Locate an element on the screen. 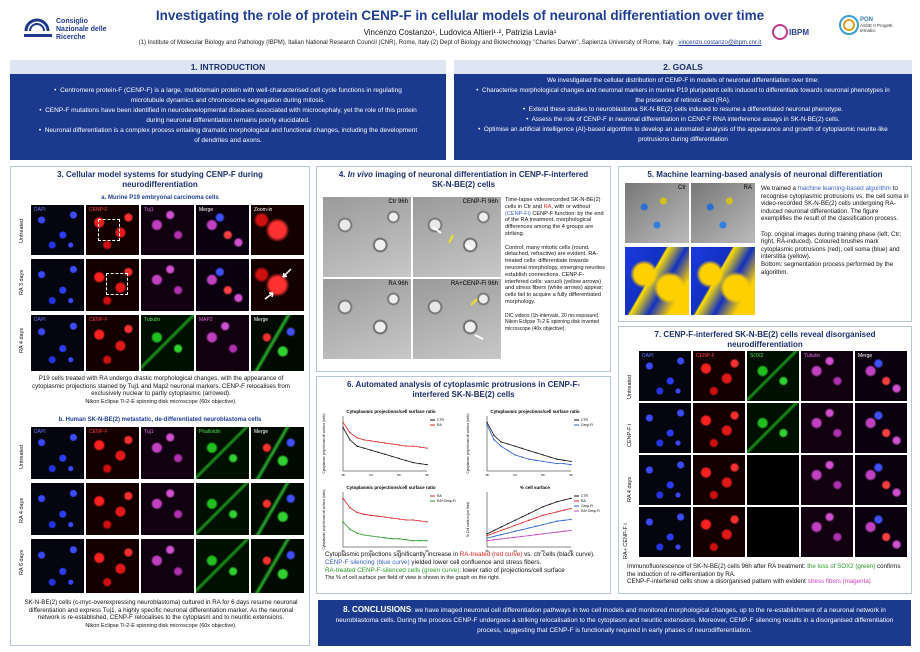 This screenshot has height=652, width=920. ibpm-logo-text: IBPM is located at coordinates (799, 32).